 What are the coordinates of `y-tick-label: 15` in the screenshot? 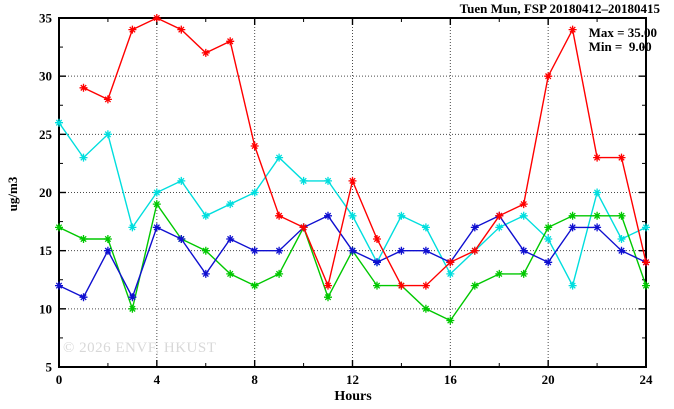 It's located at (46, 250).